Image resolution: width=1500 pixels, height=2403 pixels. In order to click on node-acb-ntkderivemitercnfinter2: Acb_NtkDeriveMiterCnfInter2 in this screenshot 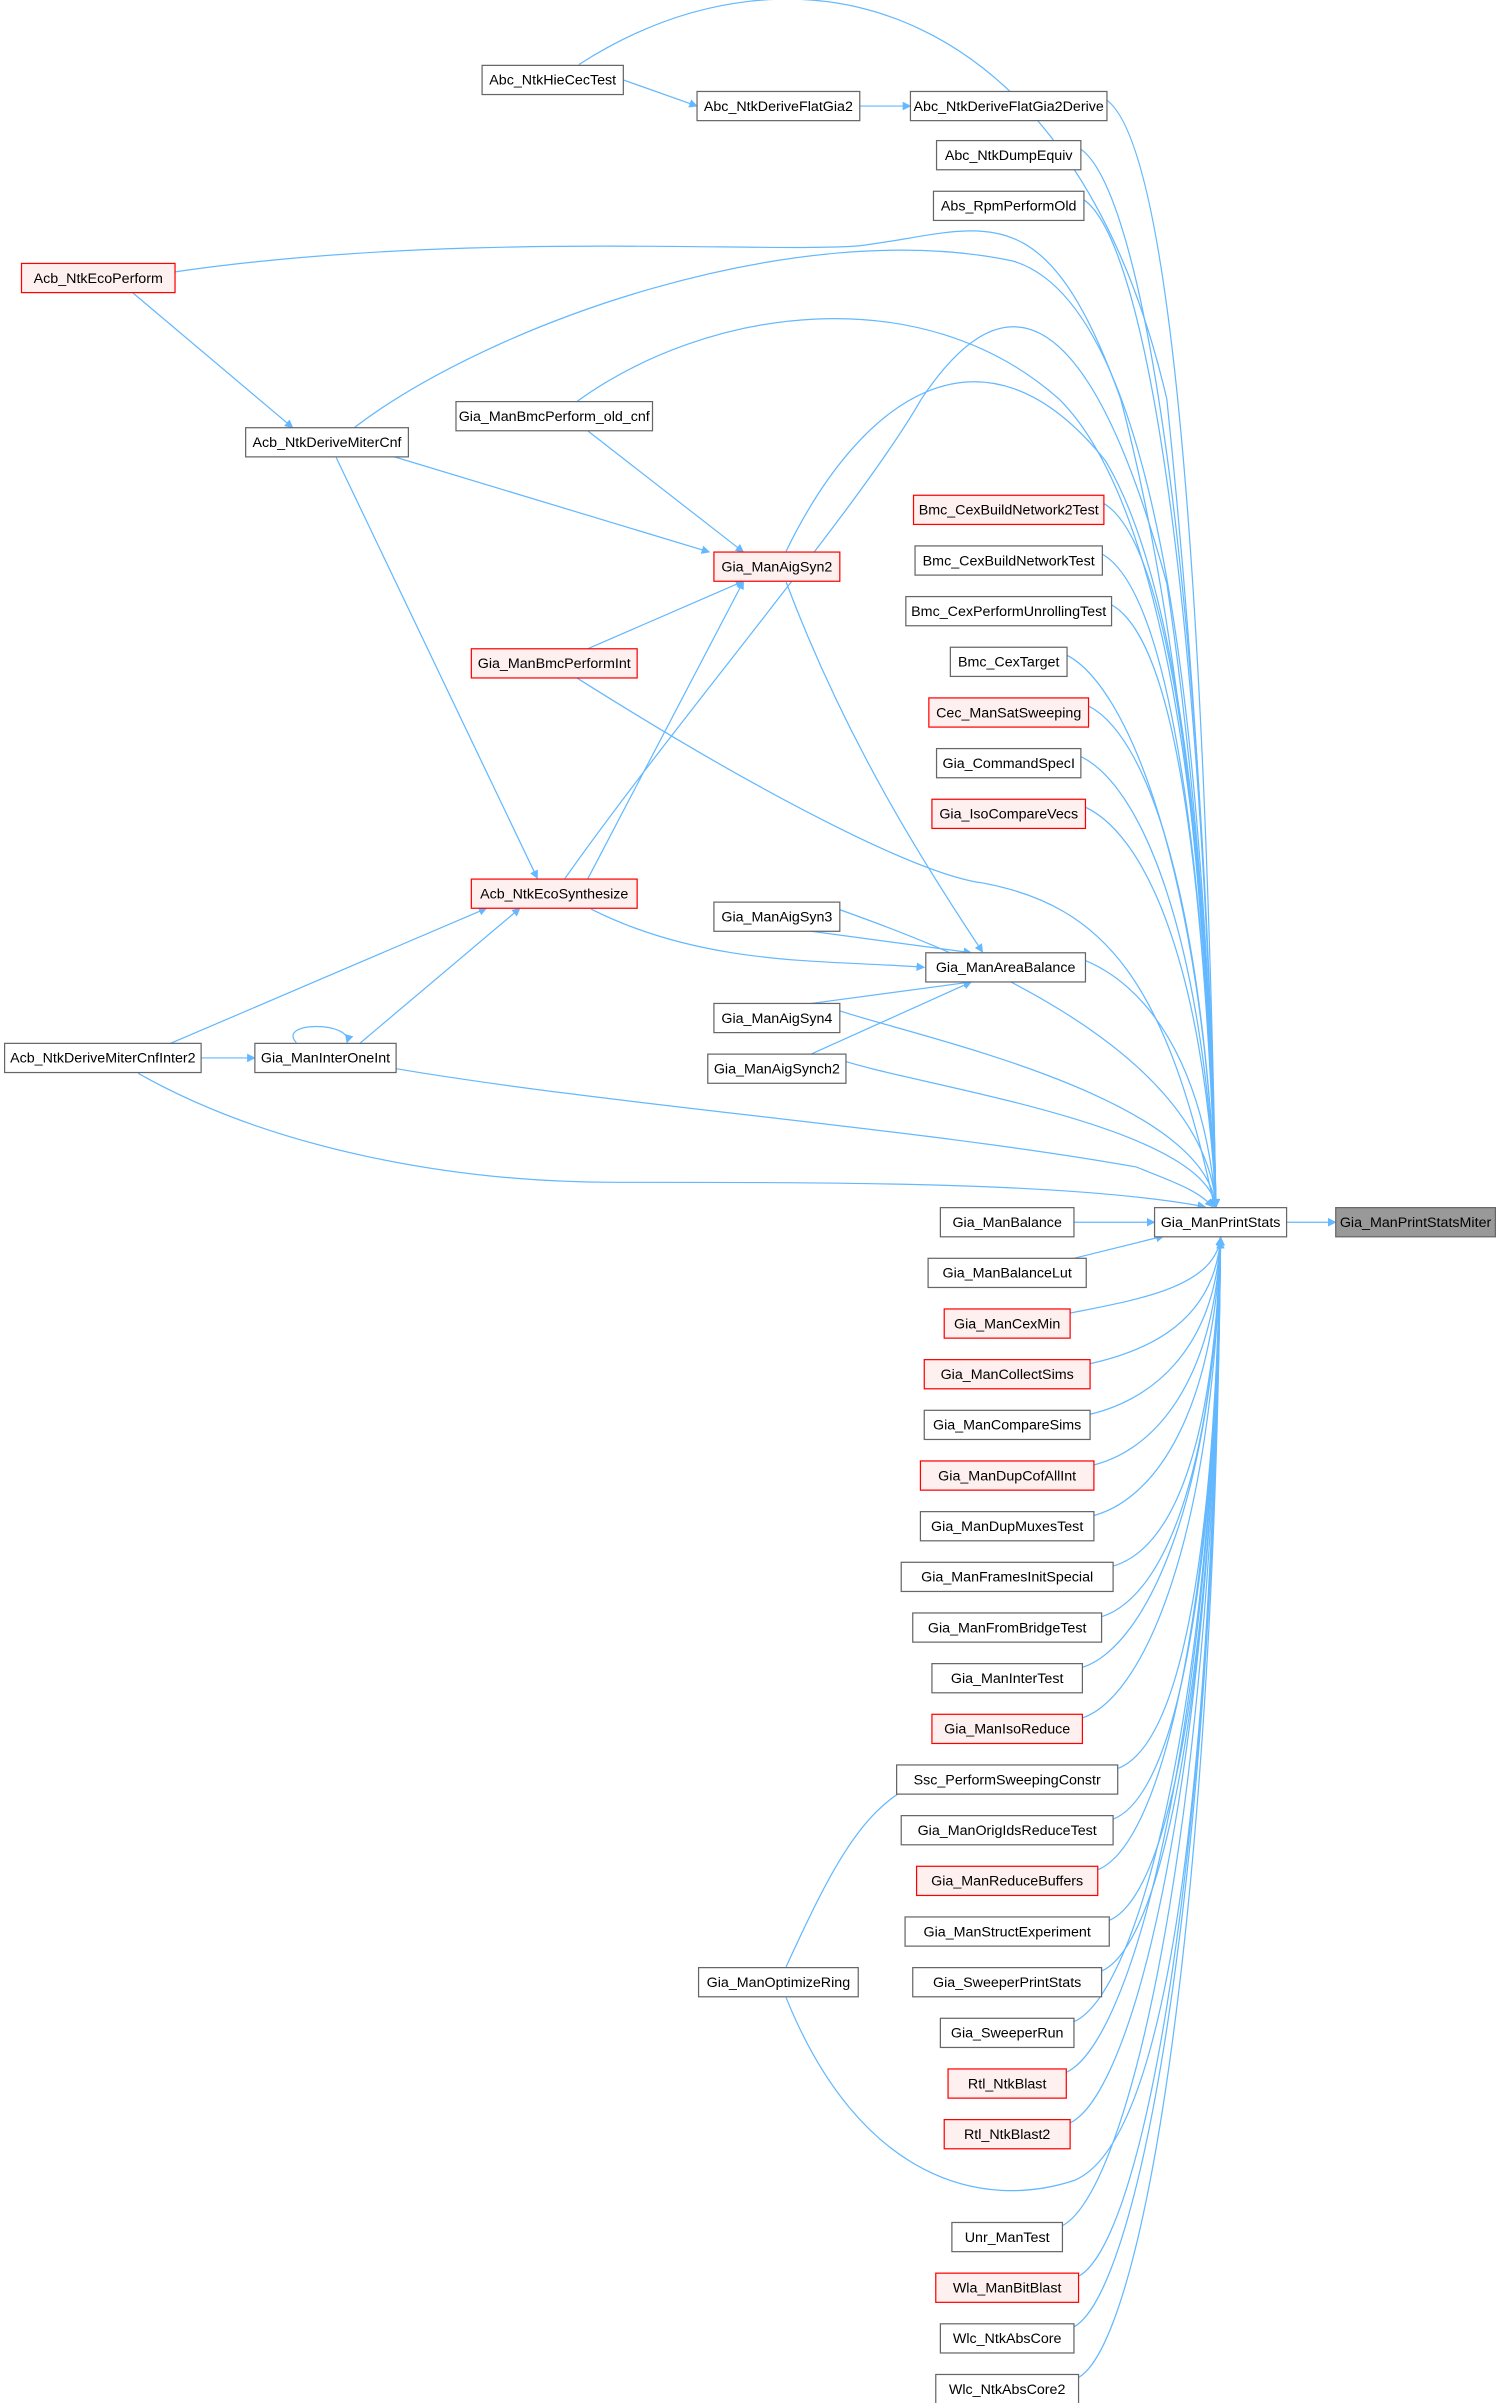, I will do `click(102, 1058)`.